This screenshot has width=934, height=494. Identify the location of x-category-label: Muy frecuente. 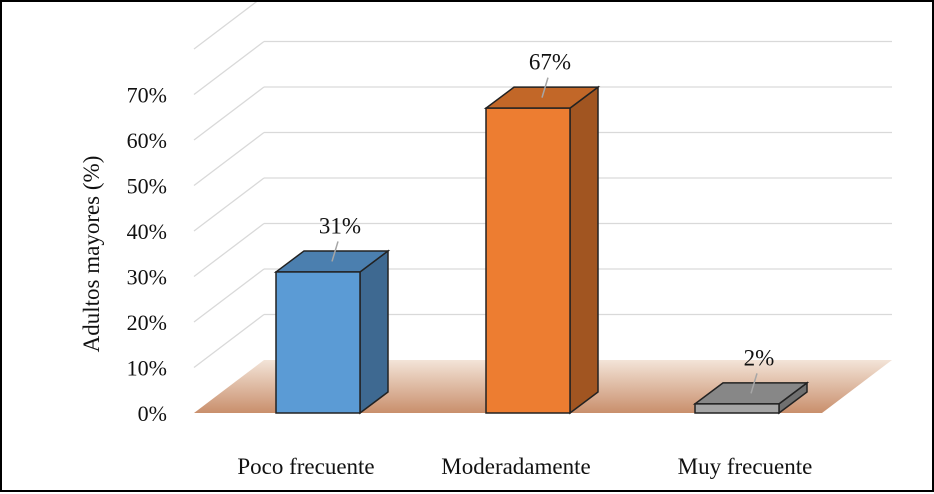
(745, 466).